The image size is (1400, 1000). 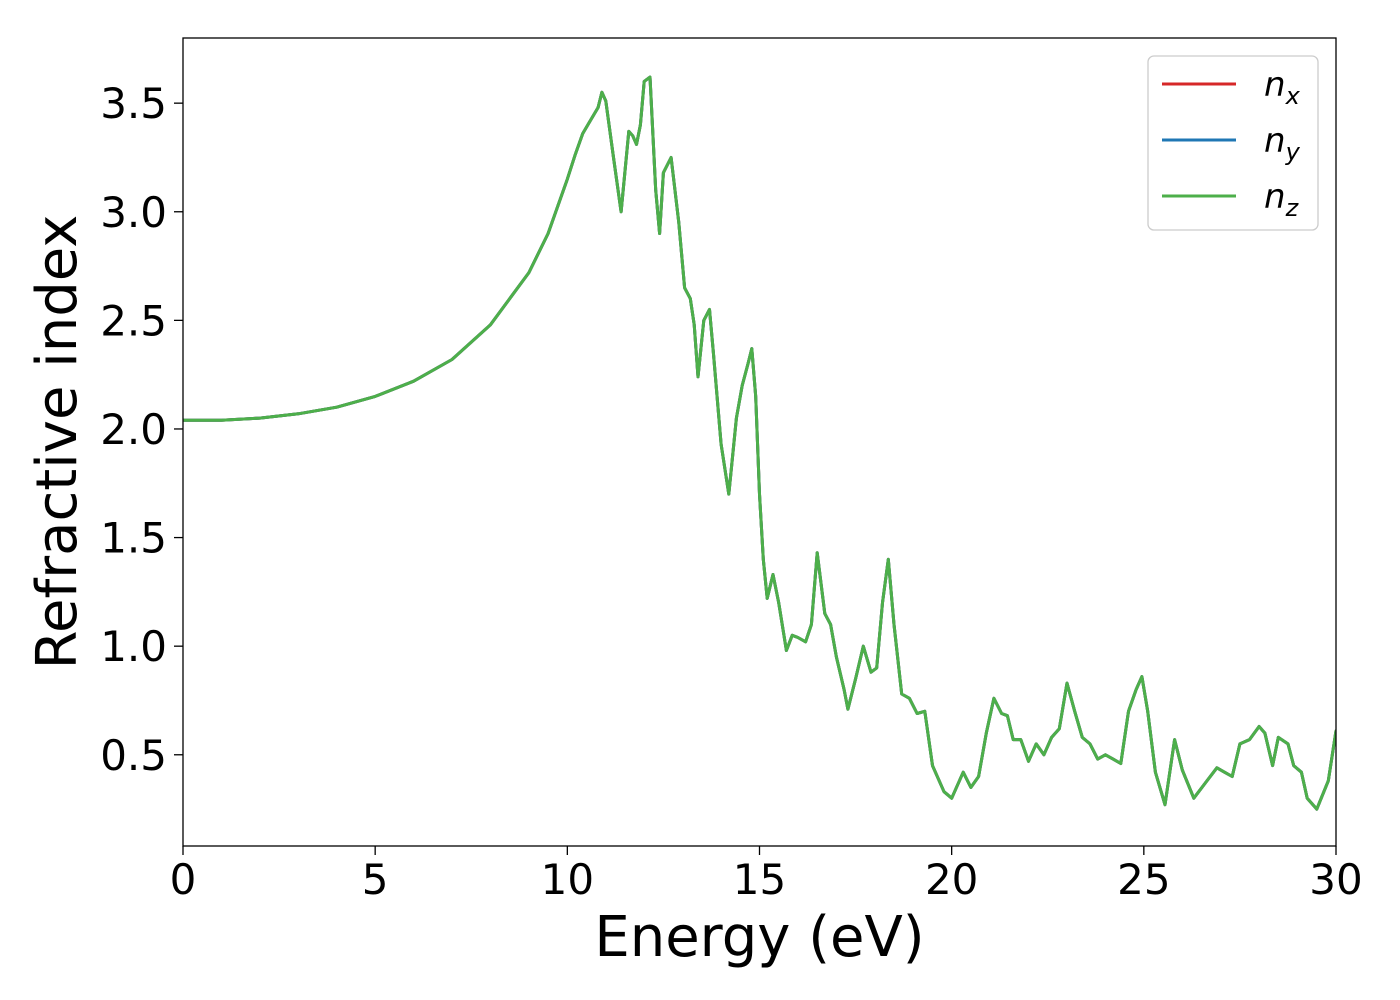 I want to click on legend-label-subscript: y, so click(x=1293, y=152).